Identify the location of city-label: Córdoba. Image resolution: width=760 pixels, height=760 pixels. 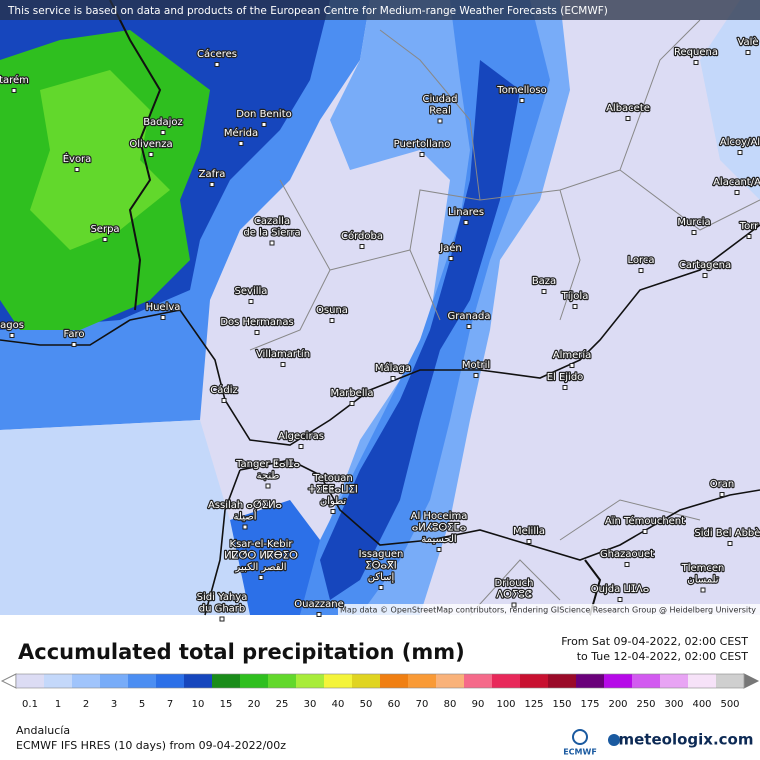
(362, 236).